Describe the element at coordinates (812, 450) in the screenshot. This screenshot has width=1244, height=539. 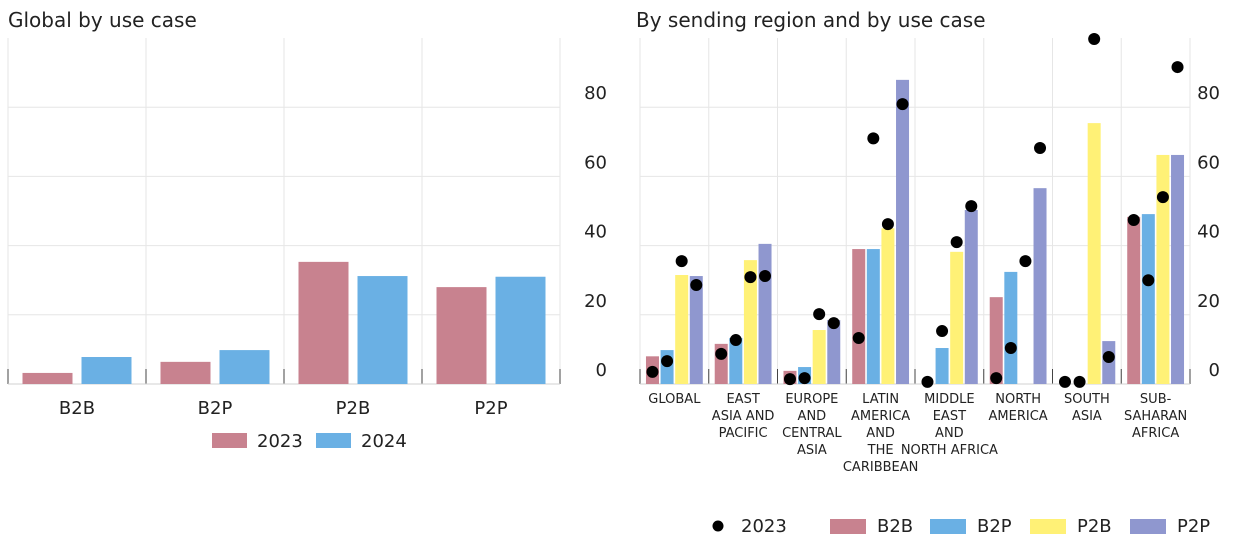
I see `label-line: ASIA` at that location.